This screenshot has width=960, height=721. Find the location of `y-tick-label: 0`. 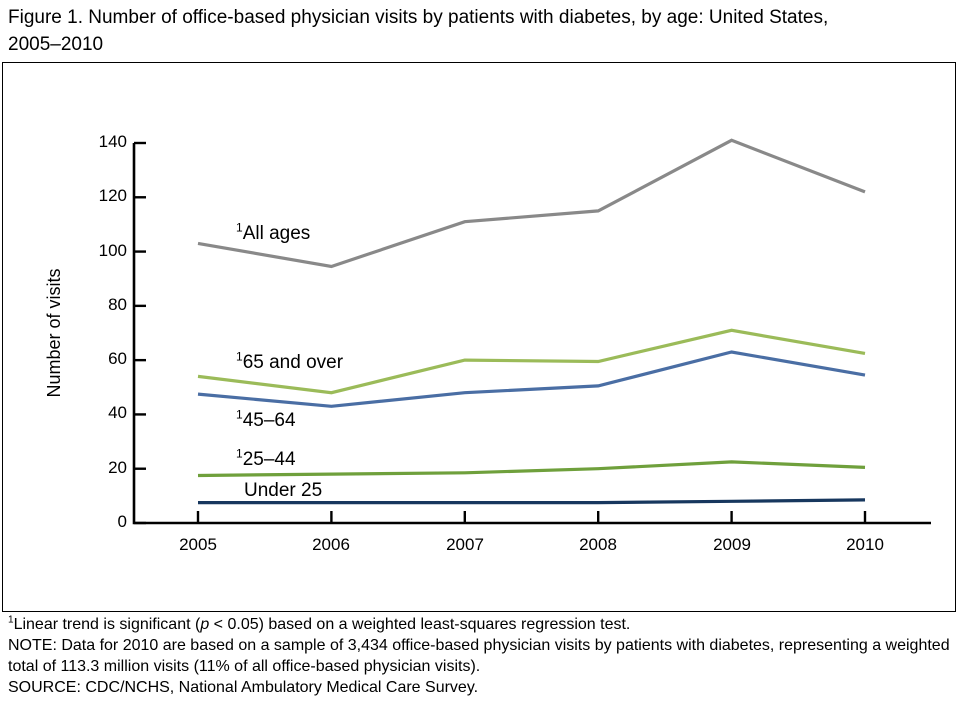

y-tick-label: 0 is located at coordinates (122, 521).